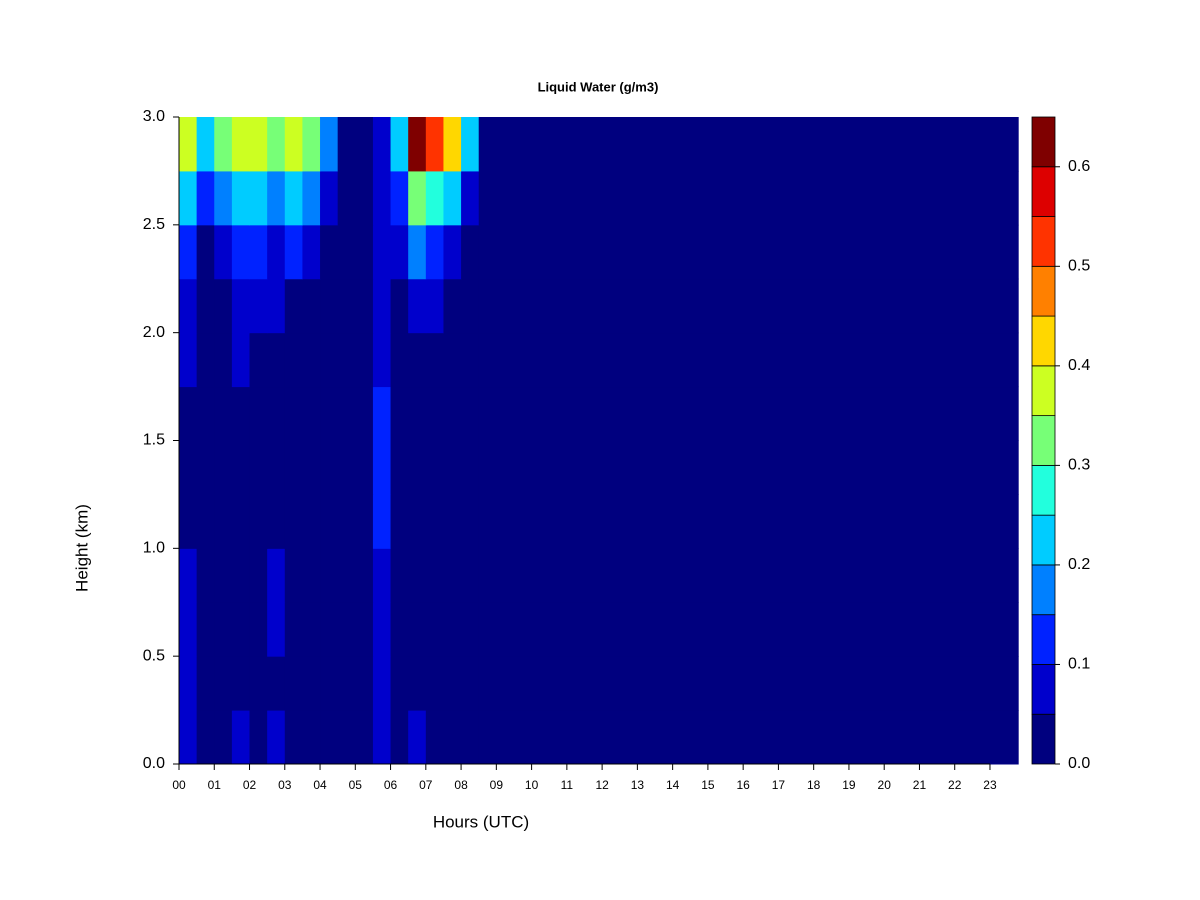  I want to click on x-tick-label: 05, so click(356, 785).